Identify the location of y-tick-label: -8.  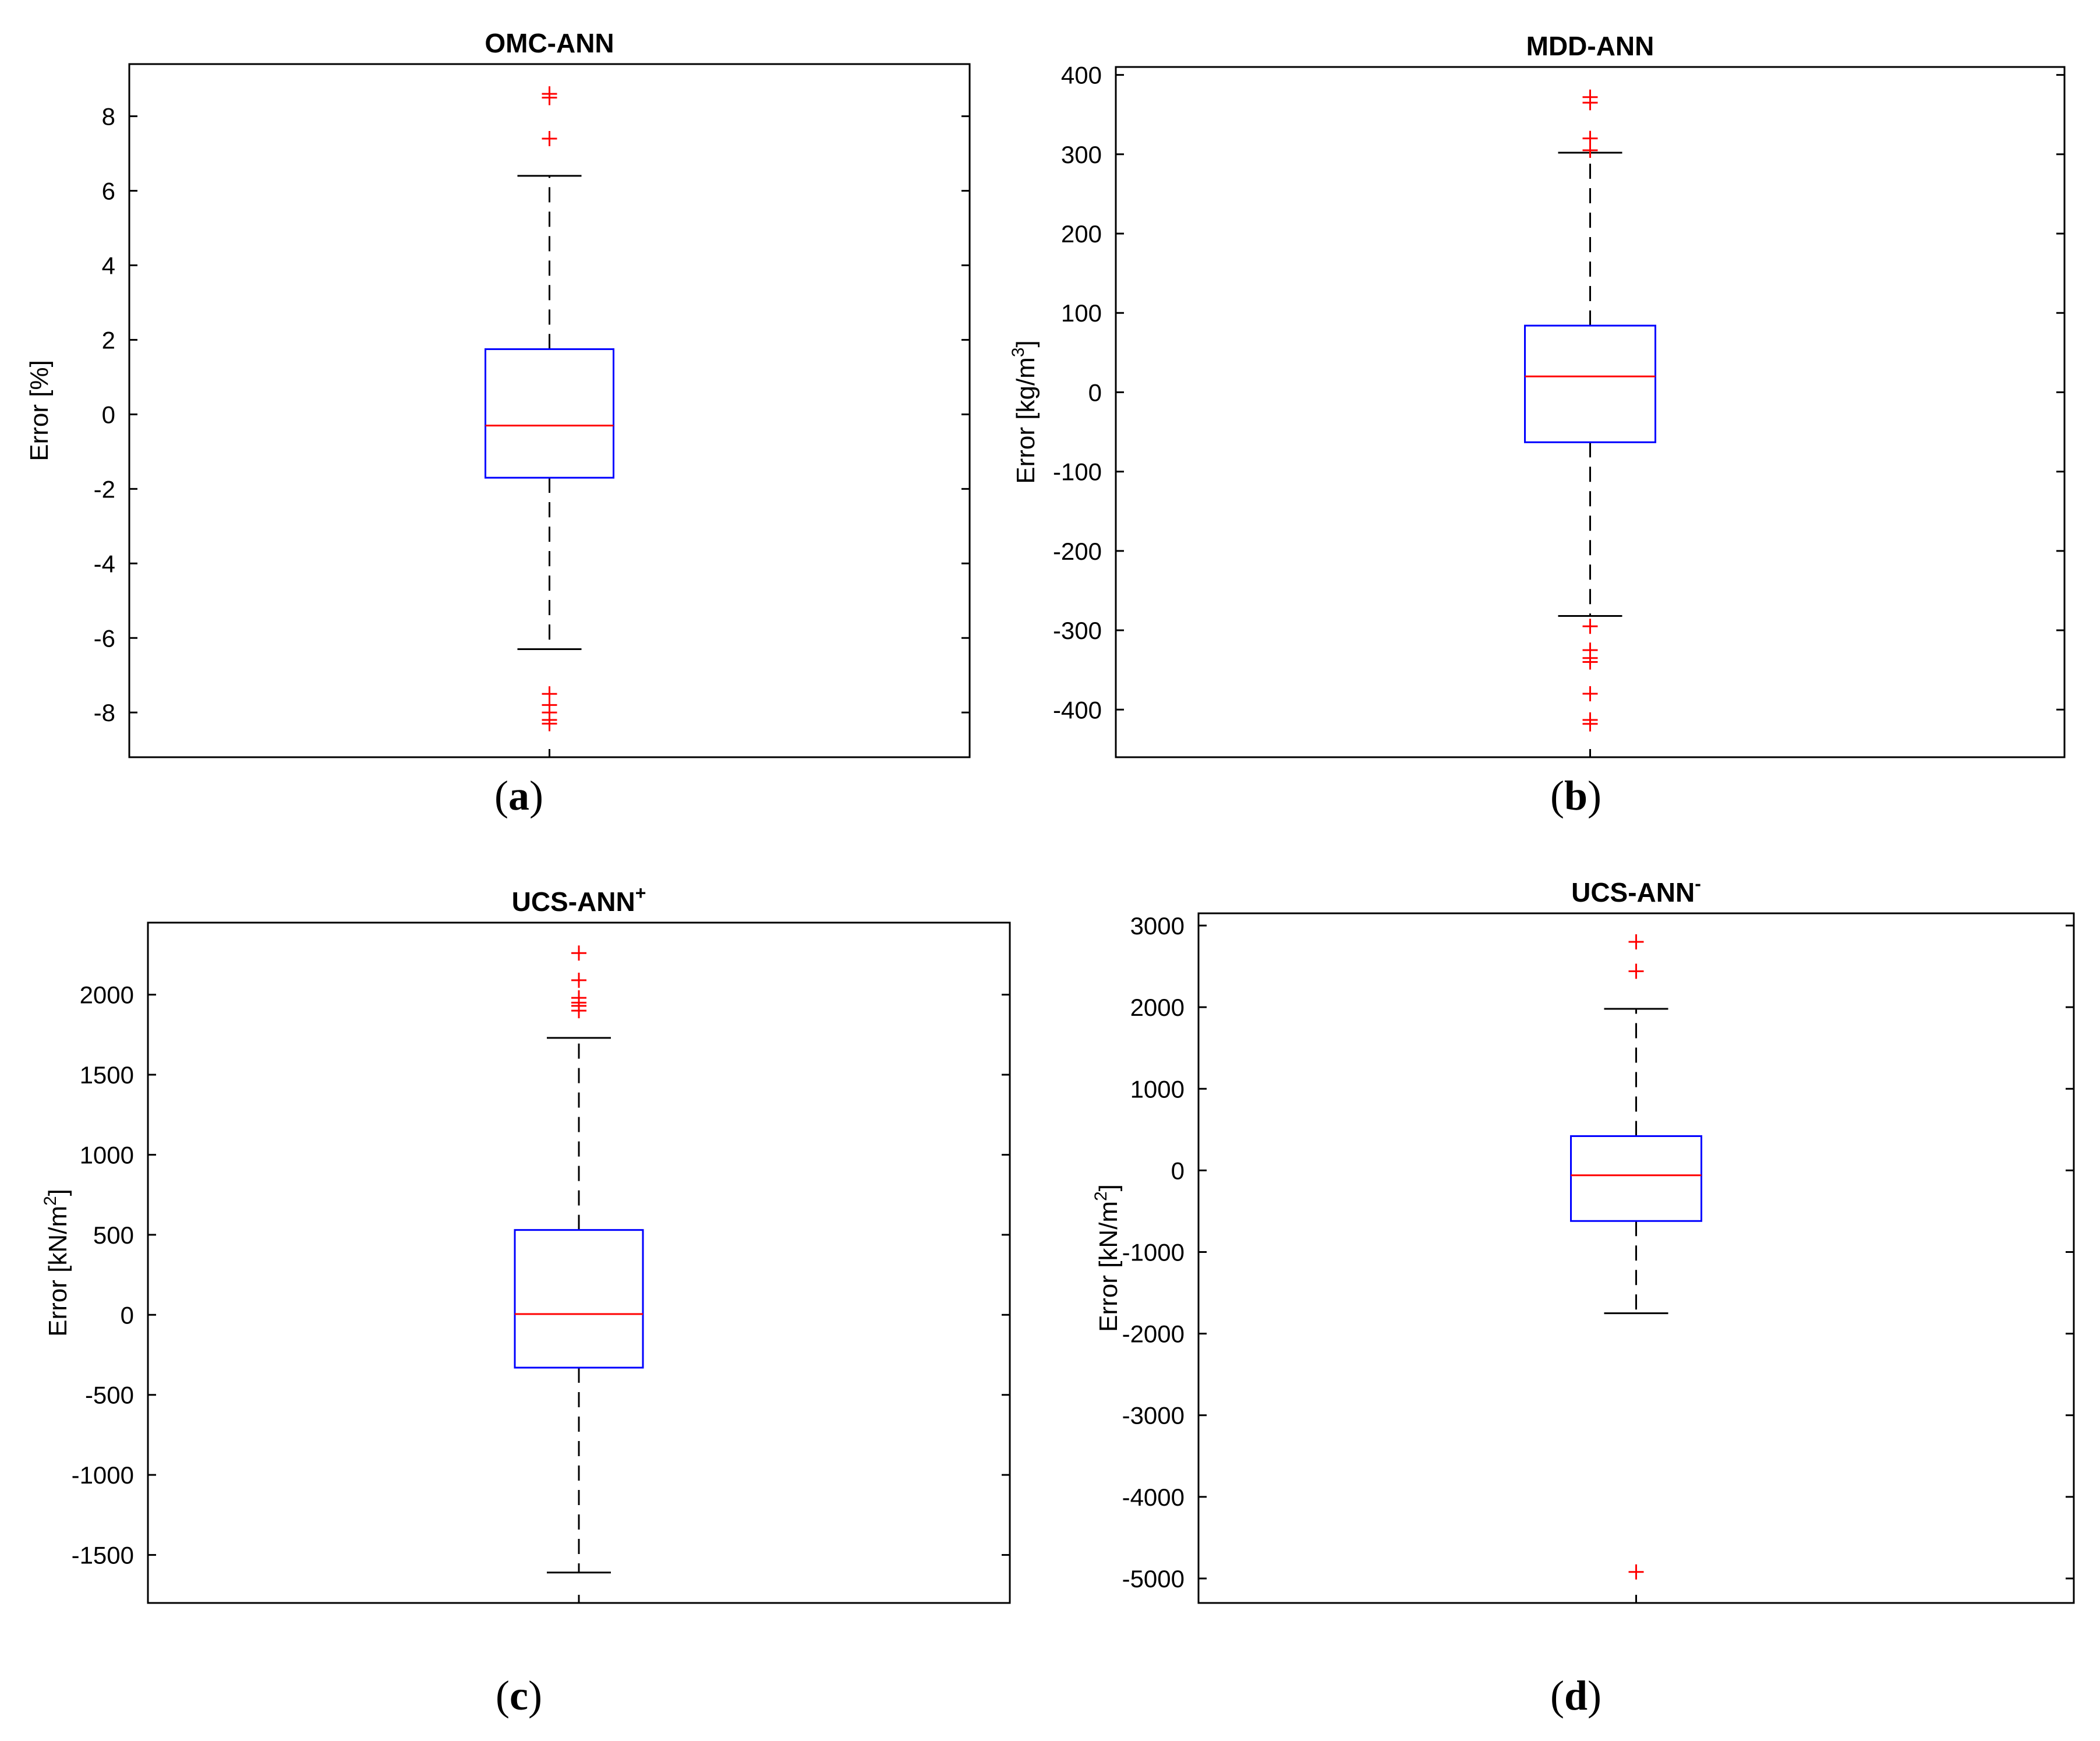
(104, 712).